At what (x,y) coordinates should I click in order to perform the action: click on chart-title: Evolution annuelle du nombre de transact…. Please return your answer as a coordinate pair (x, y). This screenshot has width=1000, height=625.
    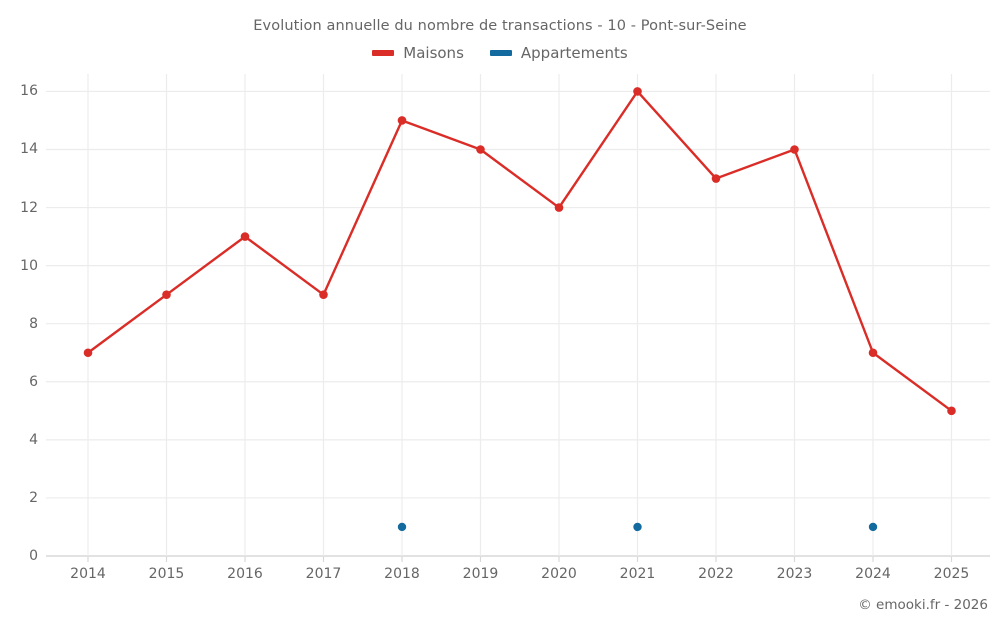
    Looking at the image, I should click on (500, 26).